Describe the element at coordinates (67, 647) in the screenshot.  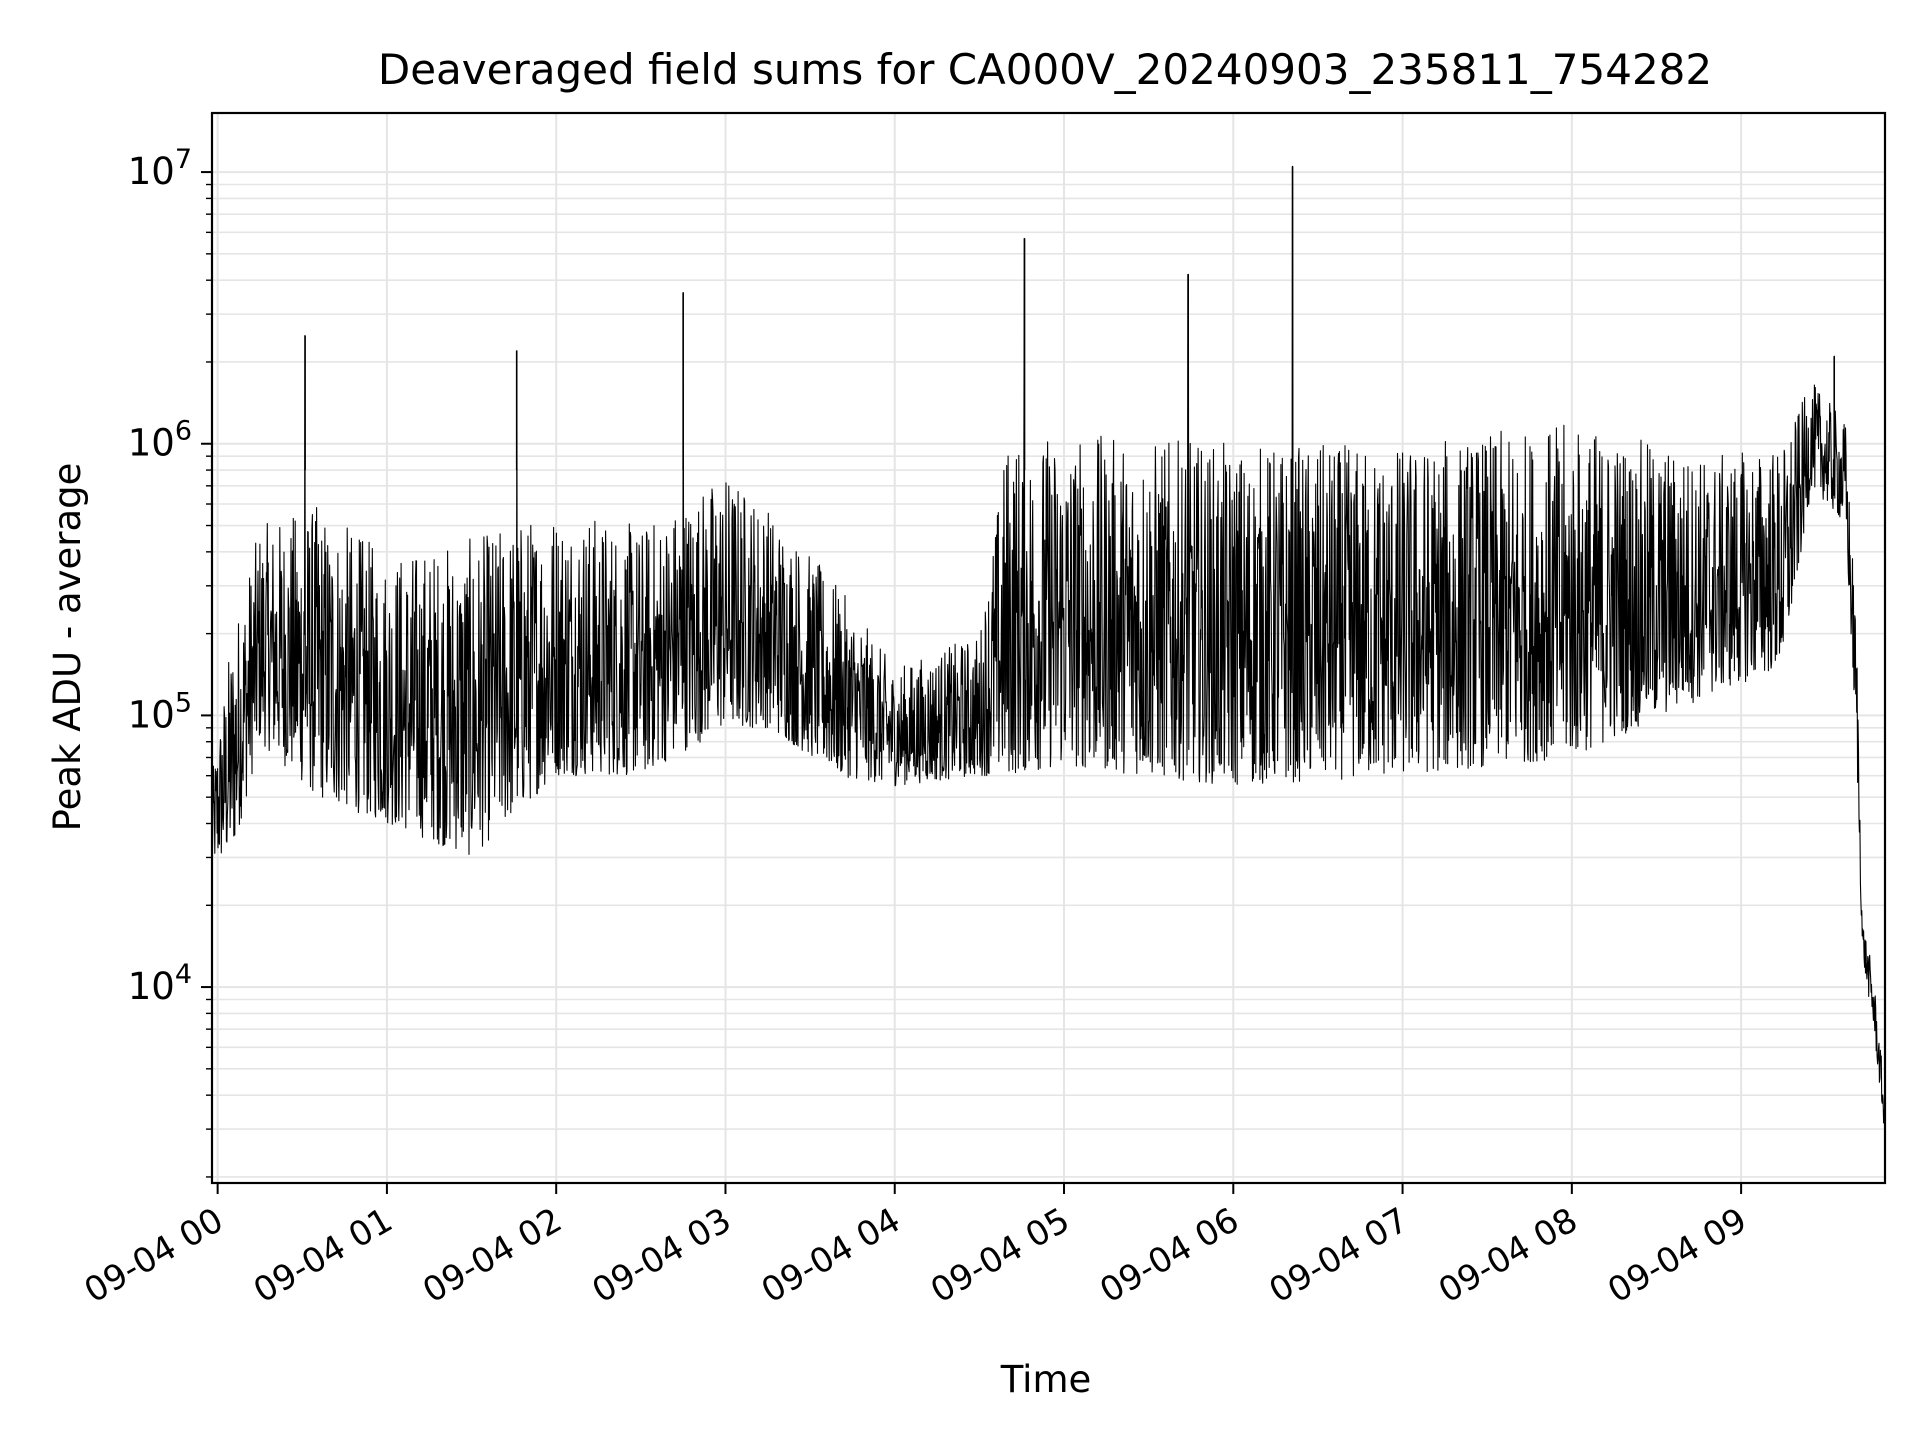
I see `y-axis-label: Peak ADU - average` at that location.